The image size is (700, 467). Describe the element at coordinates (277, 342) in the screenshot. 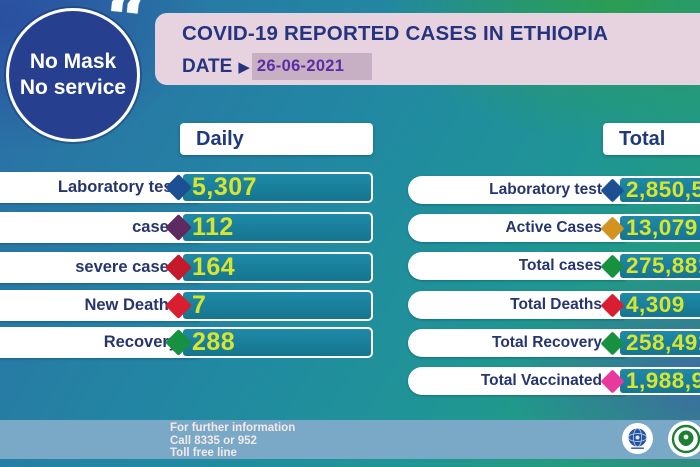

I see `row-value: 288` at that location.